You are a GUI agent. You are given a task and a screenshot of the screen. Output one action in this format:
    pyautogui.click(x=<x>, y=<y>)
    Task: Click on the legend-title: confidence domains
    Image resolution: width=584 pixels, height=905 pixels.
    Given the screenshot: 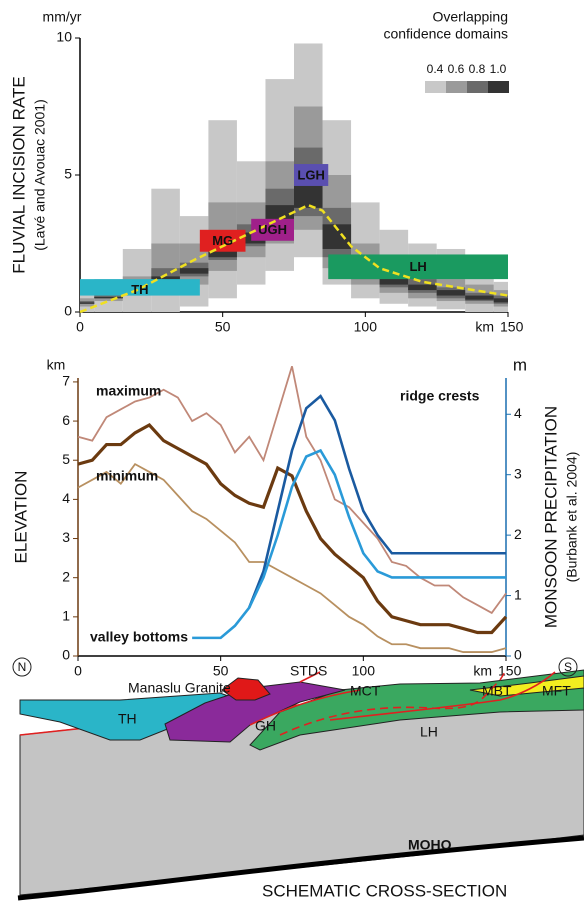 What is the action you would take?
    pyautogui.click(x=445, y=34)
    